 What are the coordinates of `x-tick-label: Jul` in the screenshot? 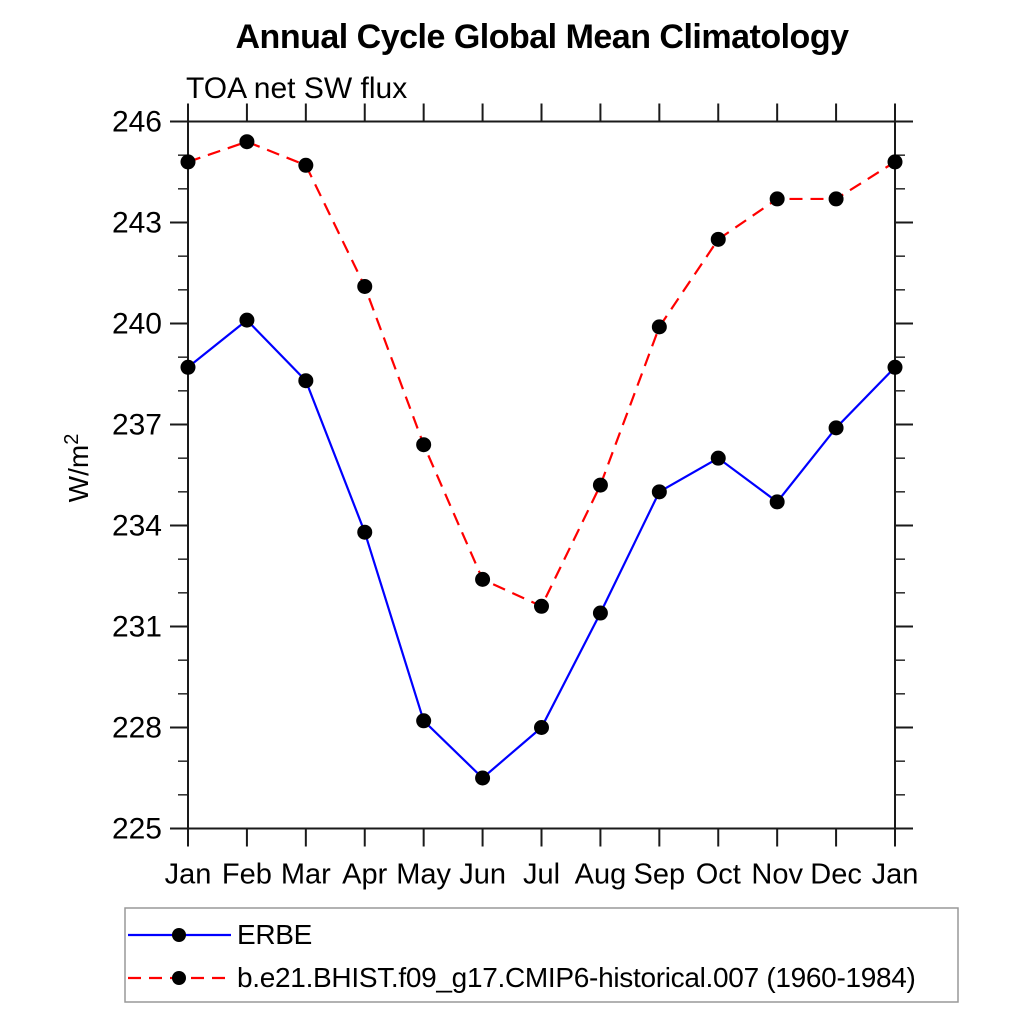 It's located at (541, 875).